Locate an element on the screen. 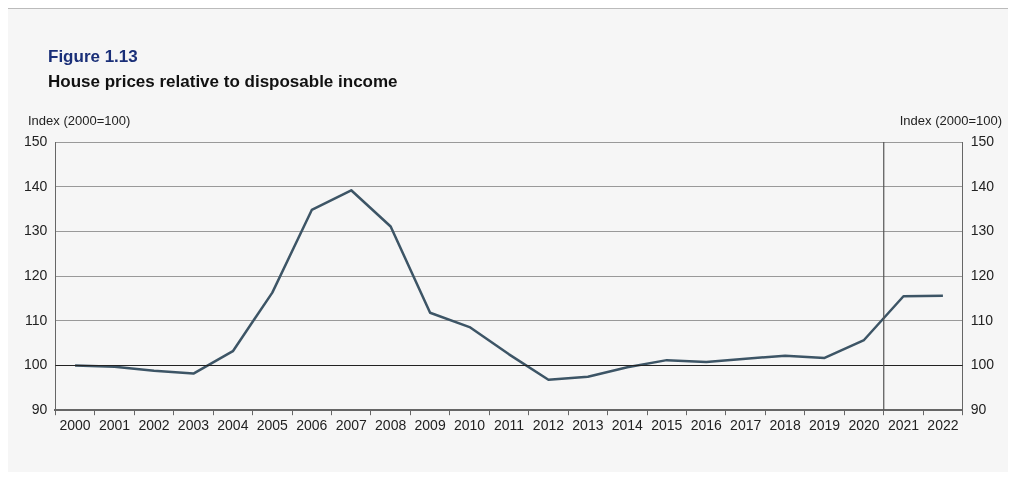  x-tick-label: 2018 is located at coordinates (785, 425).